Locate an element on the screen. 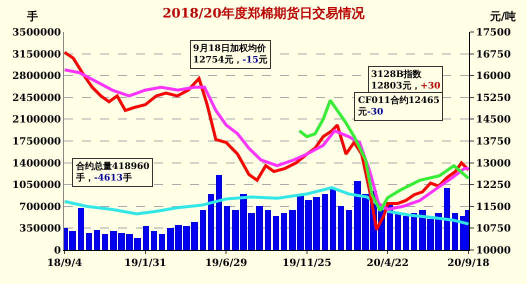 The width and height of the screenshot is (527, 284). annotation: 3128B指数 12803元，+30 is located at coordinates (405, 80).